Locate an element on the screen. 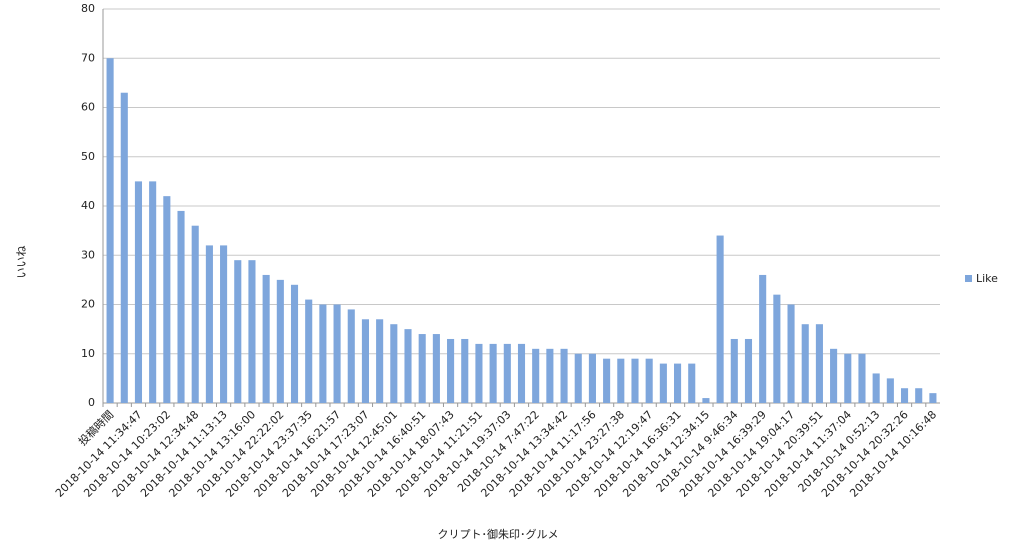 Image resolution: width=1009 pixels, height=550 pixels. y-tick-label: 40 is located at coordinates (88, 205).